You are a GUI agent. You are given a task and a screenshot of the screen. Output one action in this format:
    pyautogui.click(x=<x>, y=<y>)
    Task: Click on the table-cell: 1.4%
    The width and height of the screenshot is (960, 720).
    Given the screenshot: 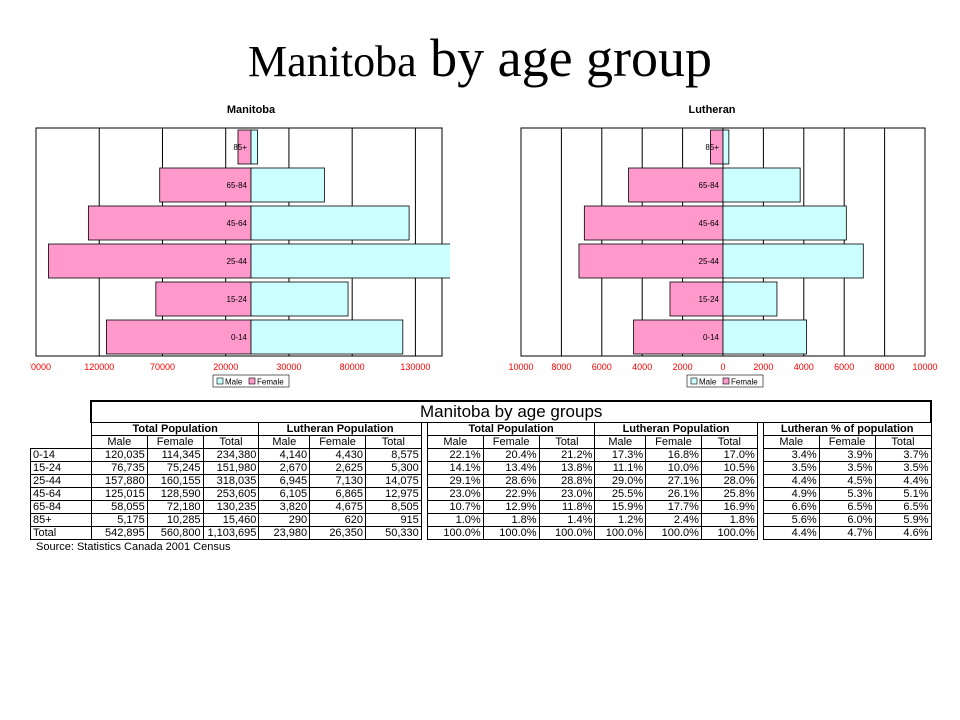 What is the action you would take?
    pyautogui.click(x=567, y=520)
    